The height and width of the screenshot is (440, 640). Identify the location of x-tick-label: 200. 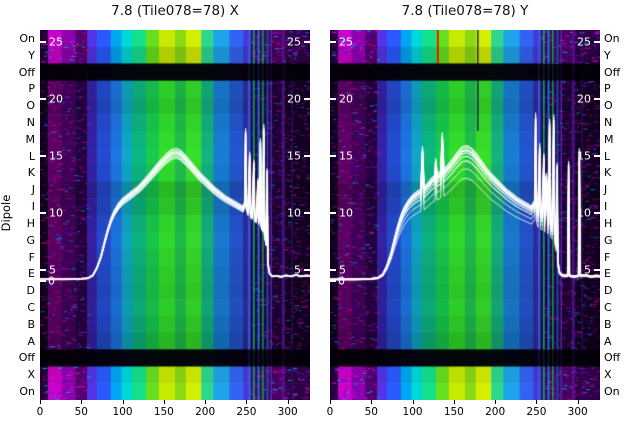
(495, 412).